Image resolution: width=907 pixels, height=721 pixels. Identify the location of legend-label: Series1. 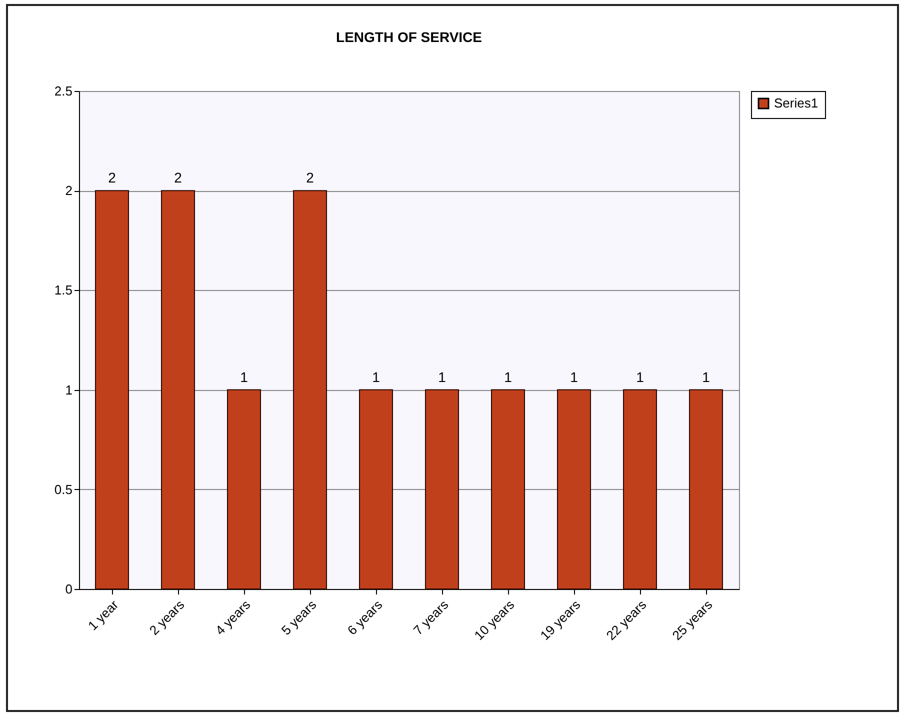
(796, 103).